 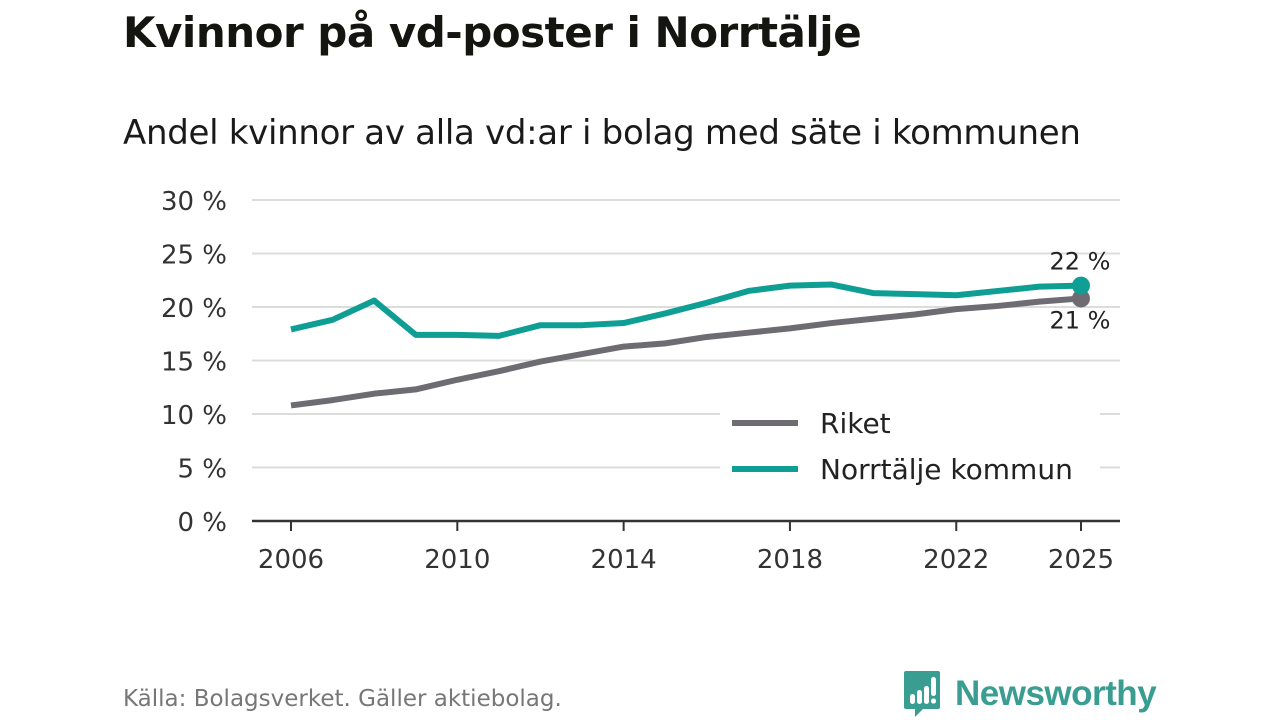 What do you see at coordinates (956, 560) in the screenshot?
I see `x-tick-label: 2022` at bounding box center [956, 560].